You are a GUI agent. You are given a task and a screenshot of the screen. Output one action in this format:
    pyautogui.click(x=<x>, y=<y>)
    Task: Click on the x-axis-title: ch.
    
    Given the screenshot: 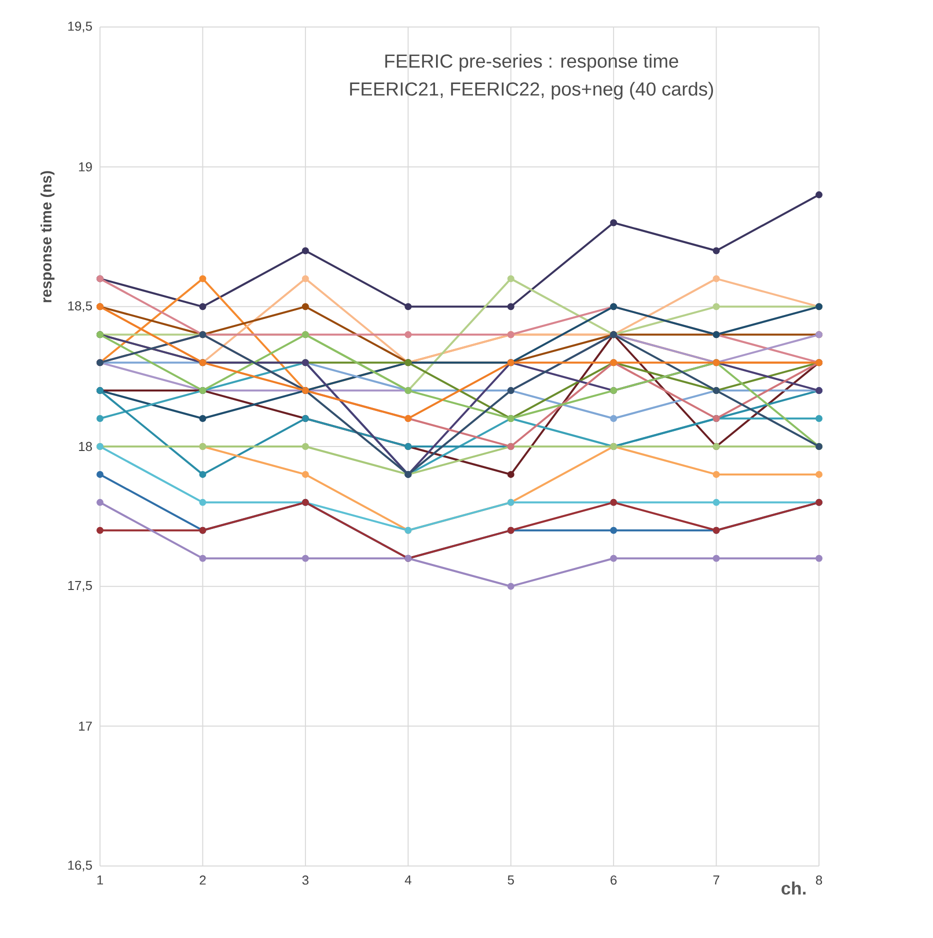 What is the action you would take?
    pyautogui.click(x=794, y=888)
    